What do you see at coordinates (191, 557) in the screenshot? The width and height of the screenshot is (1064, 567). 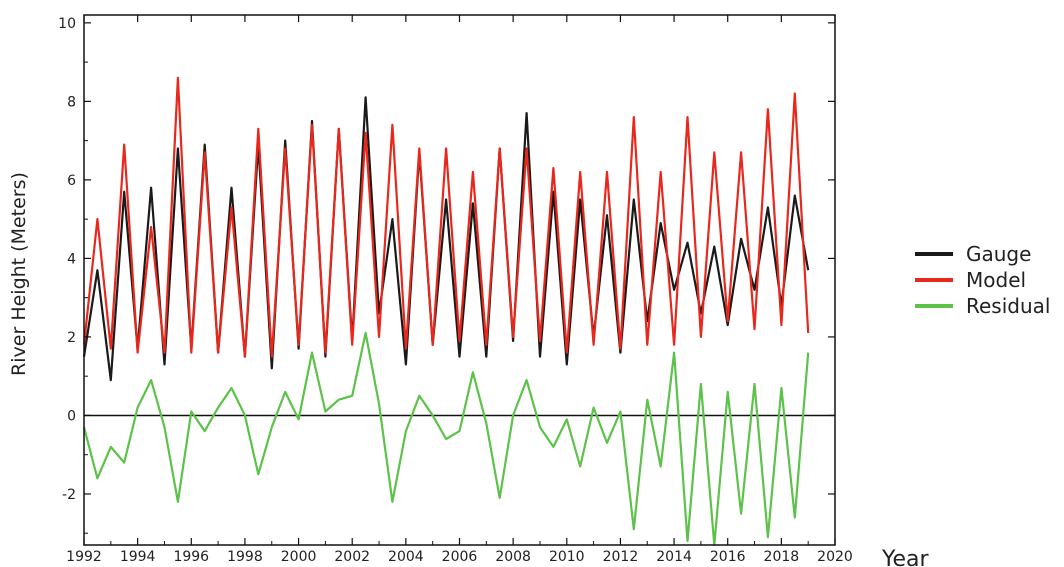 I see `x-tick-label: 1996` at bounding box center [191, 557].